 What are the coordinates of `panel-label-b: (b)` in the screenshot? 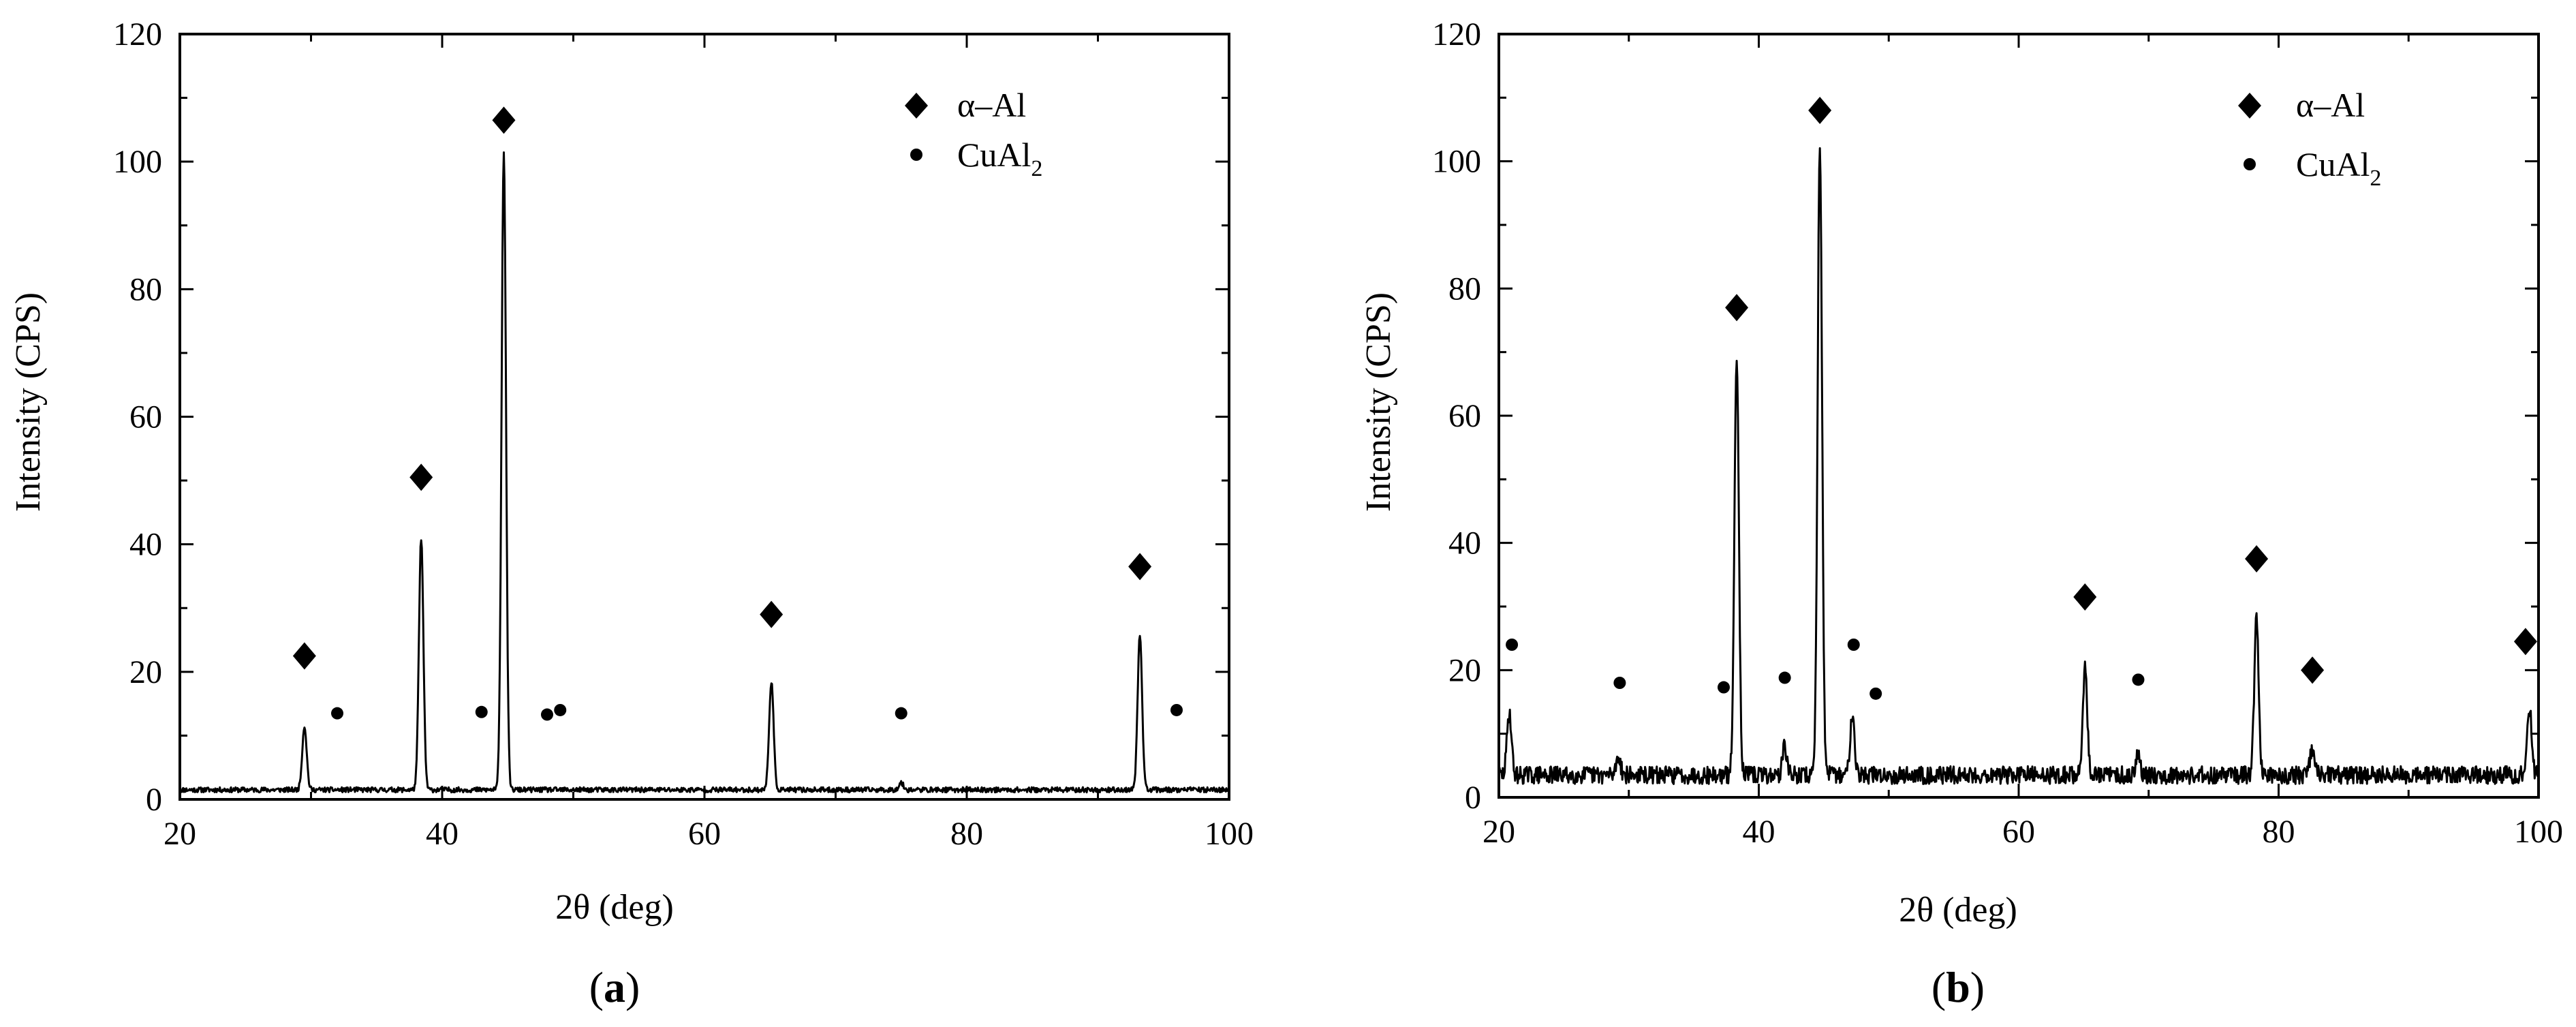 It's located at (1958, 987).